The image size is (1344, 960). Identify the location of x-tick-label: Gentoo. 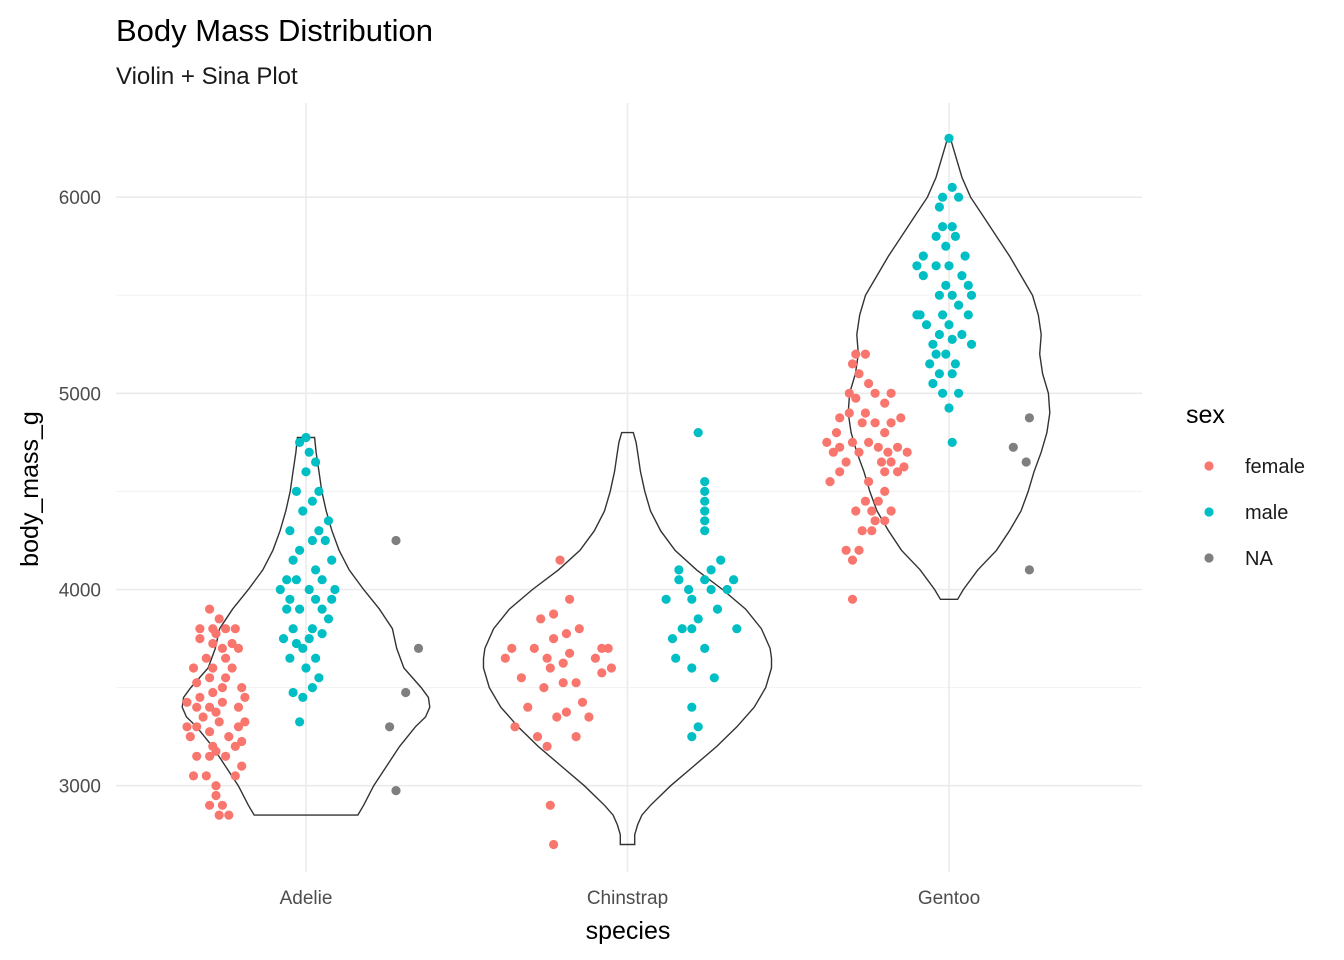
(949, 898).